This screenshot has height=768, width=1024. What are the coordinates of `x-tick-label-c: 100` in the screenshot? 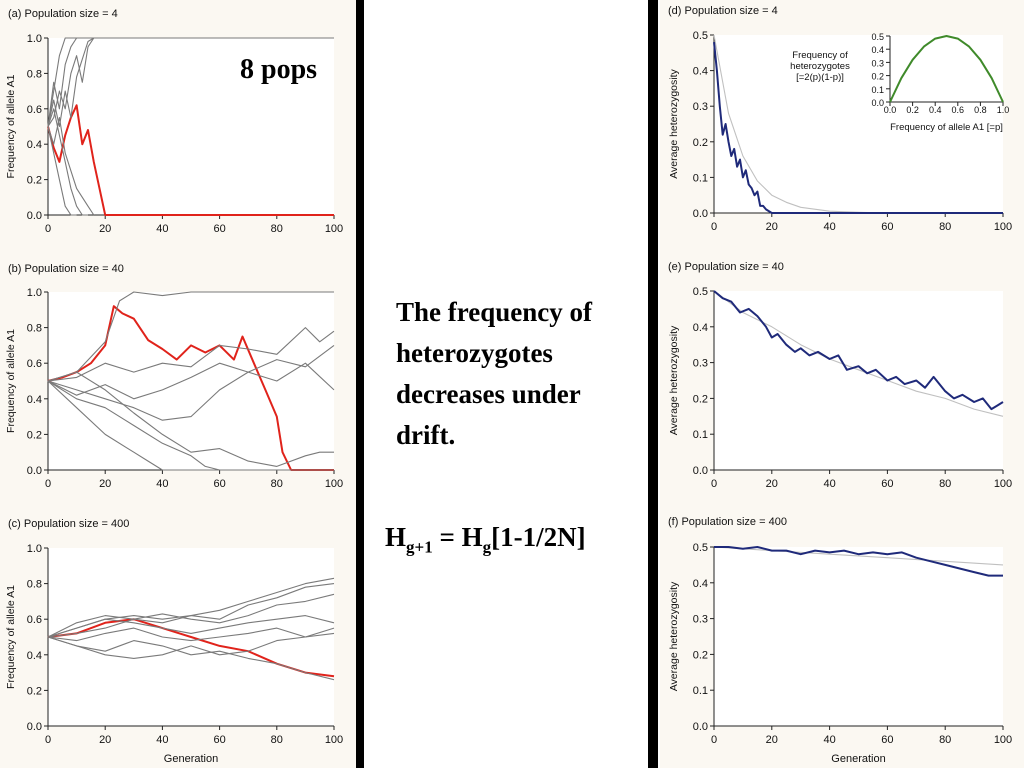 It's located at (334, 740).